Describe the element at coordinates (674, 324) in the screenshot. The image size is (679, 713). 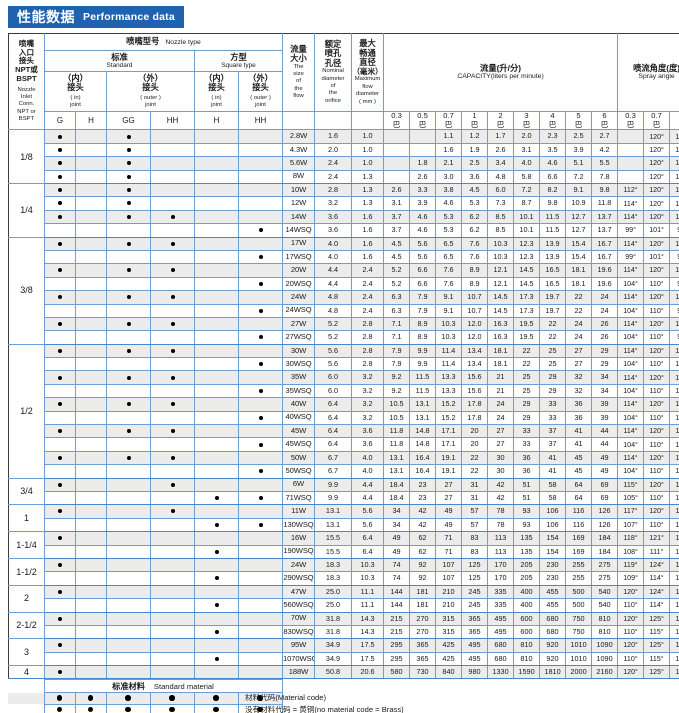
I see `spray-angle-value-2: 106°` at that location.